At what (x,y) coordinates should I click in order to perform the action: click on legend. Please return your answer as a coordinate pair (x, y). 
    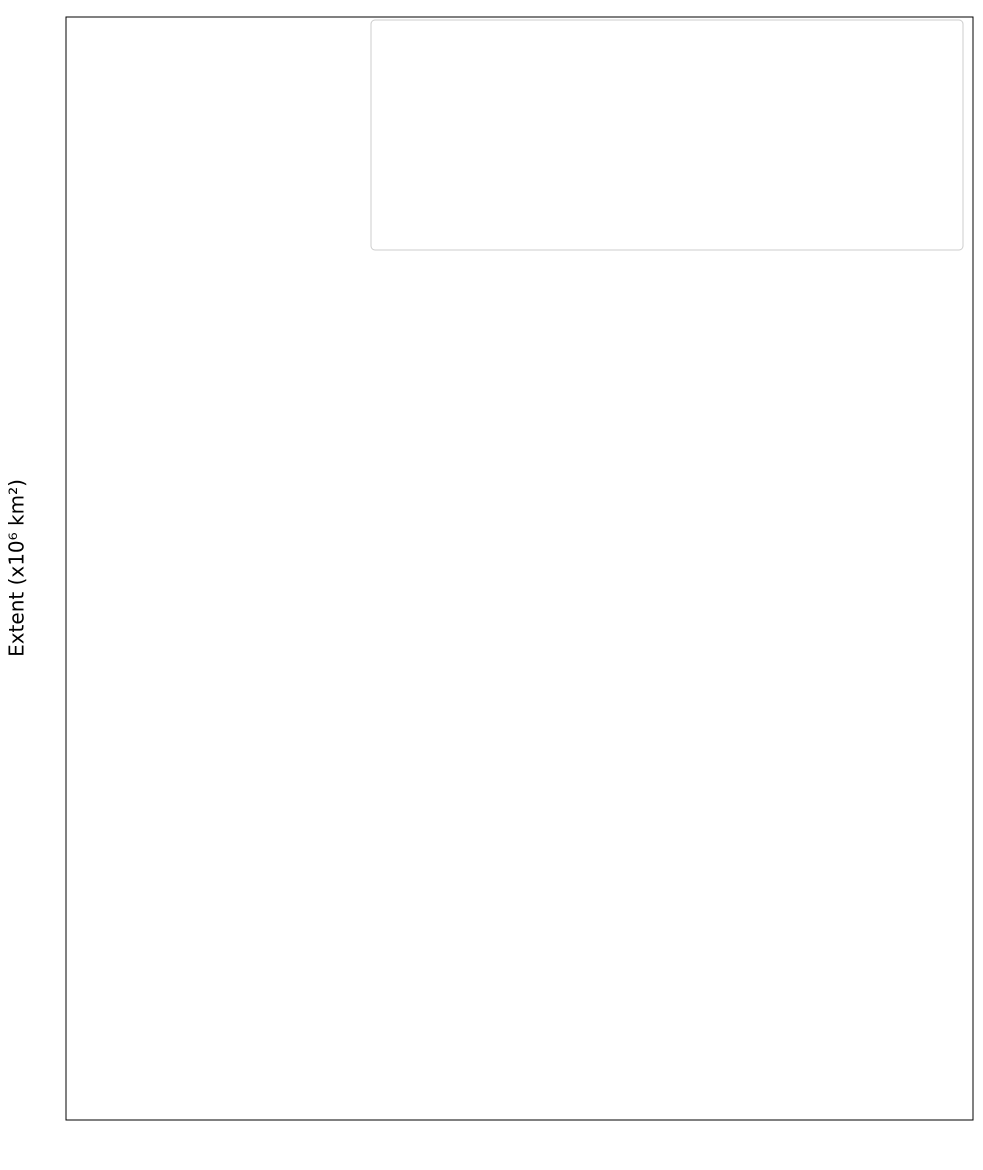
    Looking at the image, I should click on (667, 135).